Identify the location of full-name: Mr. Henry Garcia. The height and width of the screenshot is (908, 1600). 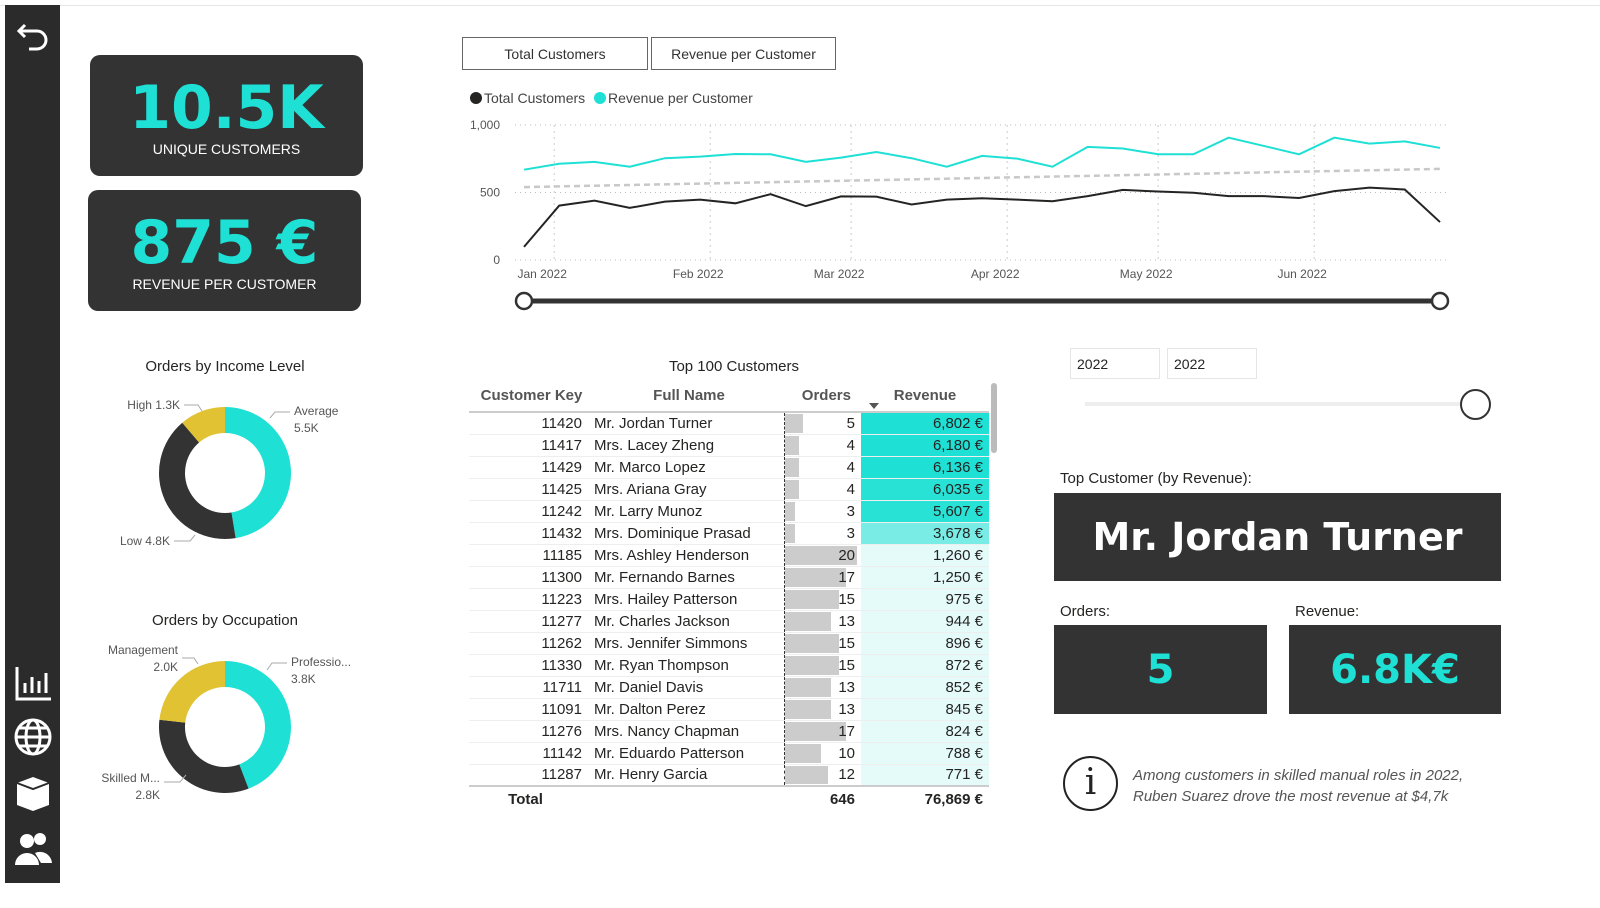
(689, 775).